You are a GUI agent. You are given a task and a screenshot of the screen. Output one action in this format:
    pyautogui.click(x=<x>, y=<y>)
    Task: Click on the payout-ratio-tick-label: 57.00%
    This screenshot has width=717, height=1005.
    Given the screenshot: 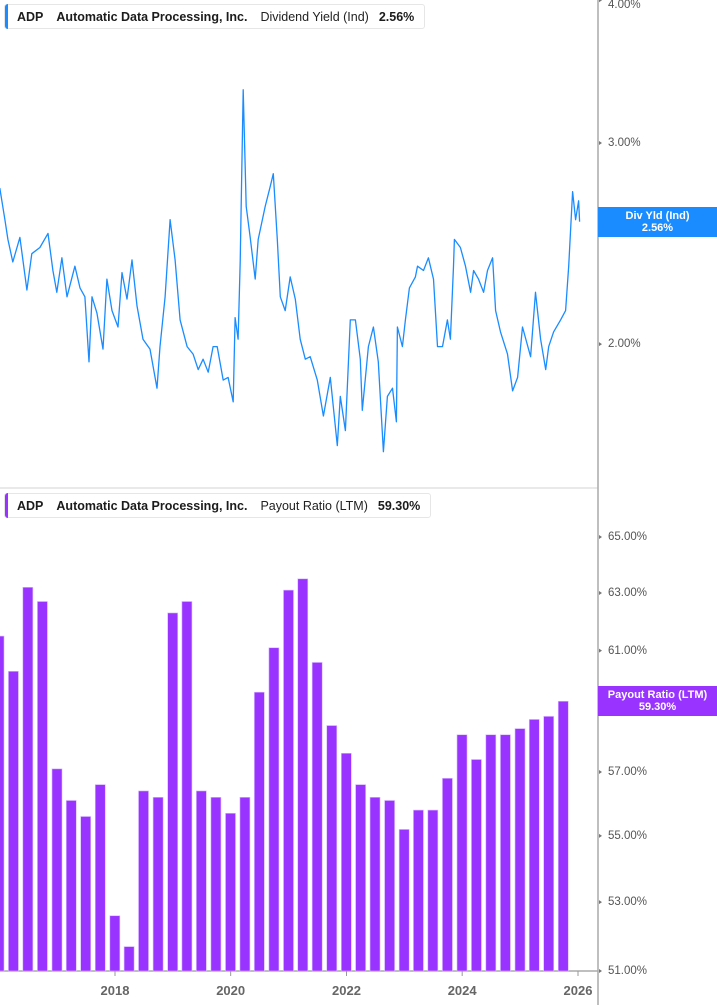 What is the action you would take?
    pyautogui.click(x=628, y=772)
    